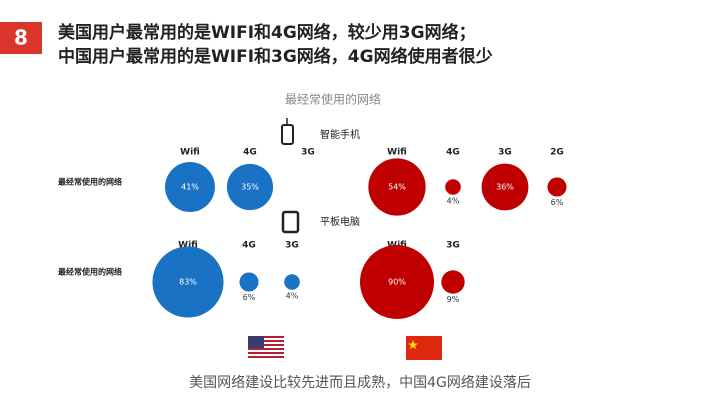  Describe the element at coordinates (275, 56) in the screenshot. I see `title-line: 中国用户最常用的是WIFI和3G网络，4G网络使用者很少` at that location.